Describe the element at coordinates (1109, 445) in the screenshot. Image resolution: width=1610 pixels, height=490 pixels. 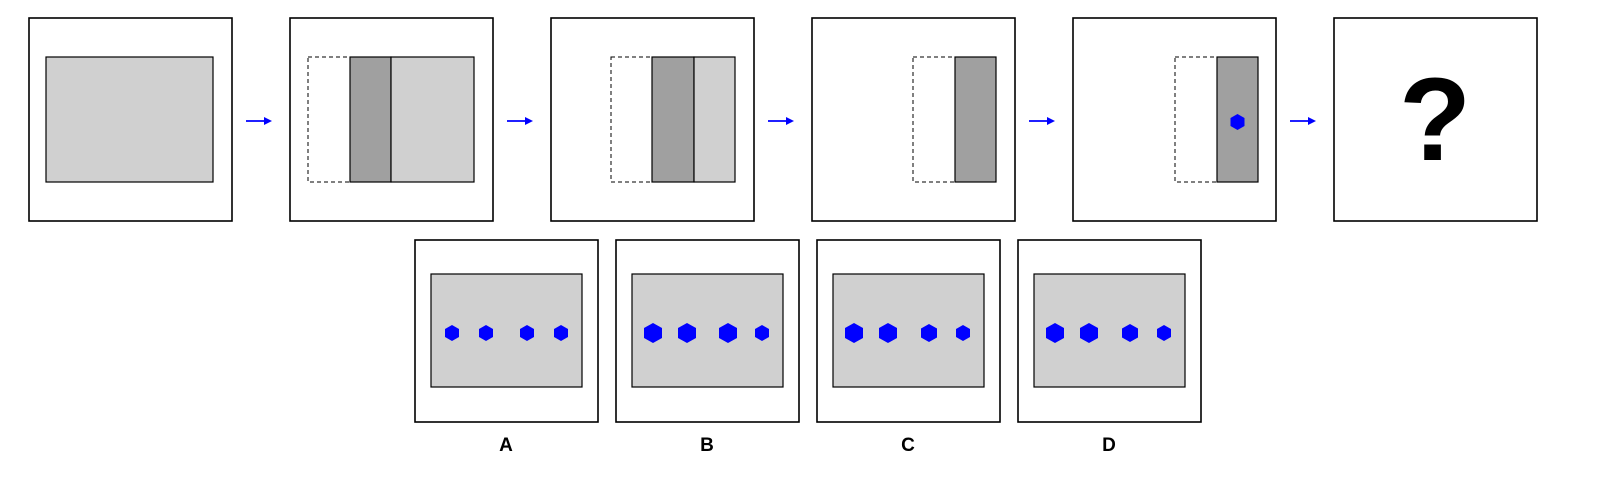
I see `option-d-label: D` at that location.